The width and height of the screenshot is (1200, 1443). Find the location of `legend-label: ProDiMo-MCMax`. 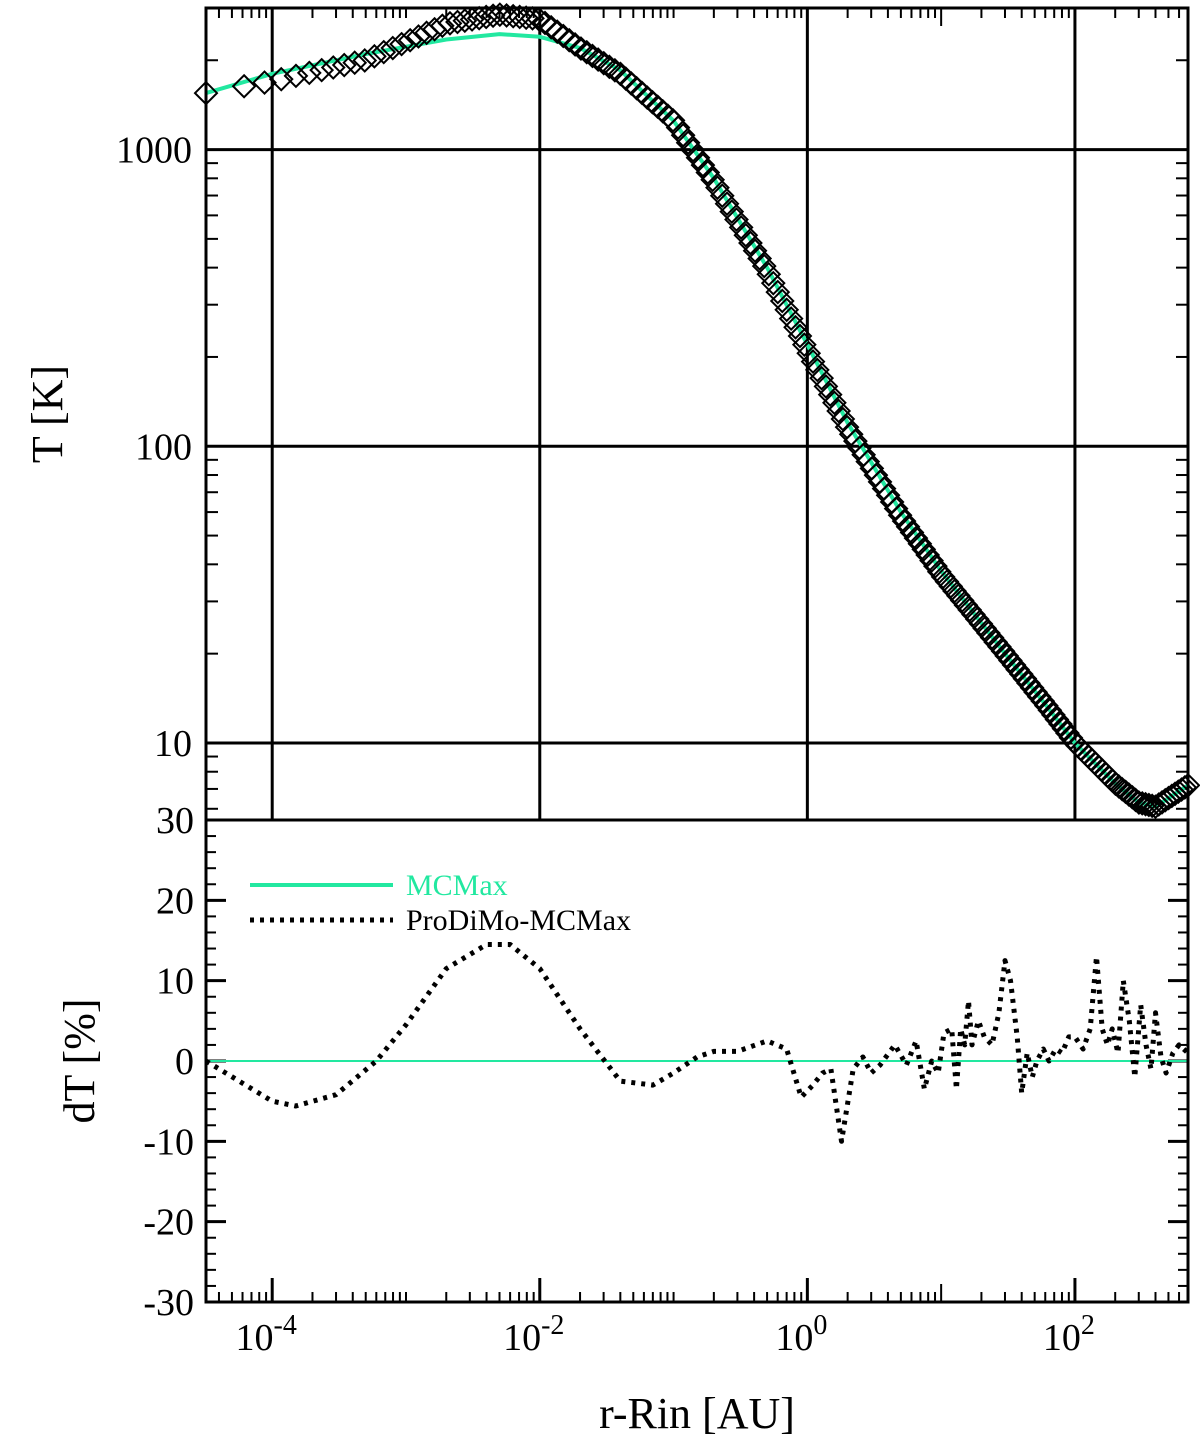

legend-label: ProDiMo-MCMax is located at coordinates (518, 920).